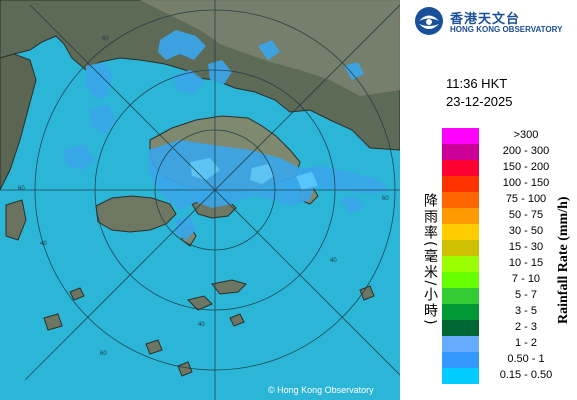  I want to click on legend-label: 200 - 300, so click(526, 151).